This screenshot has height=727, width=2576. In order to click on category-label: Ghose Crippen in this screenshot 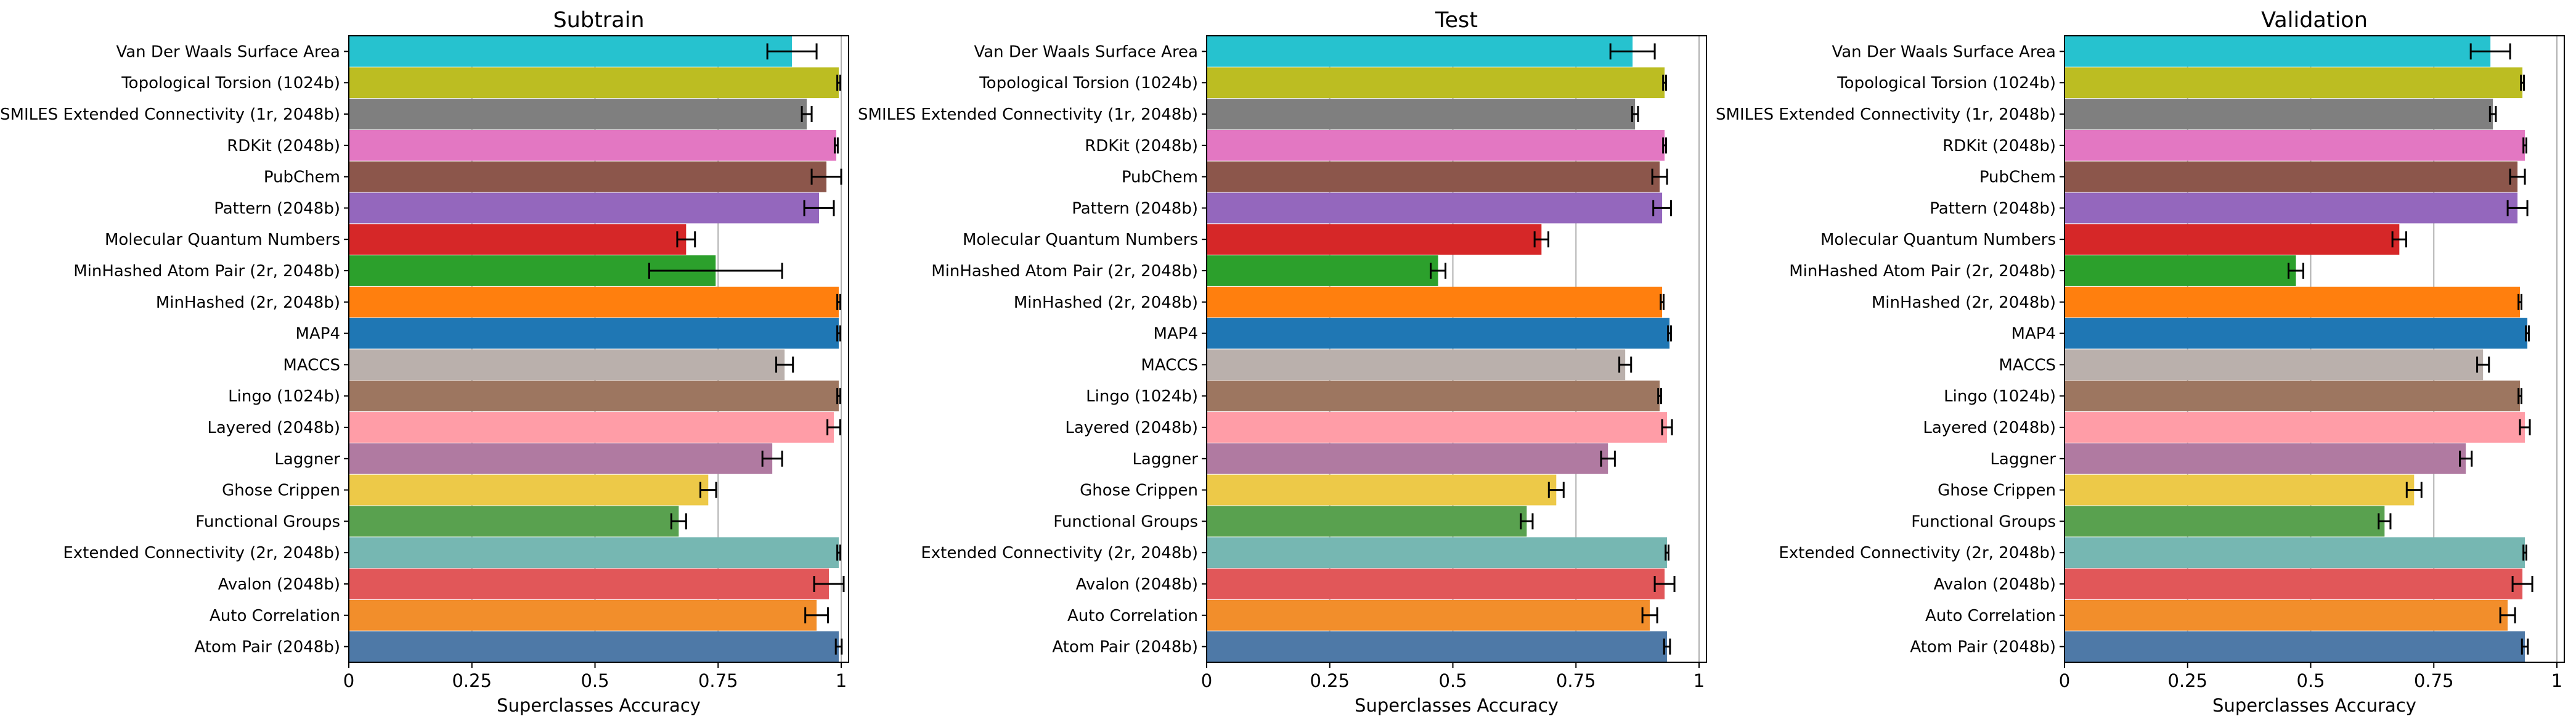, I will do `click(281, 491)`.